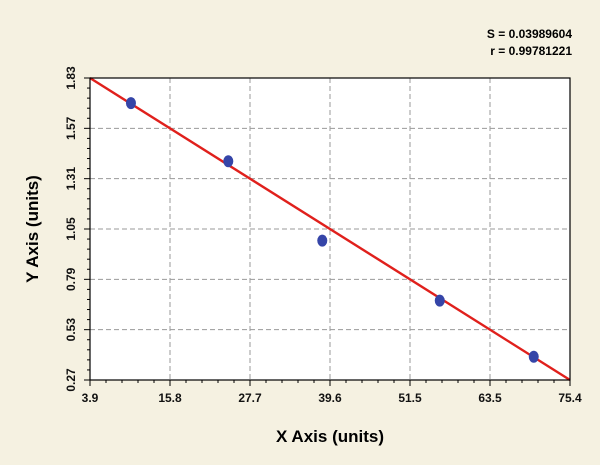  Describe the element at coordinates (71, 179) in the screenshot. I see `y-tick-label: 1.31` at that location.